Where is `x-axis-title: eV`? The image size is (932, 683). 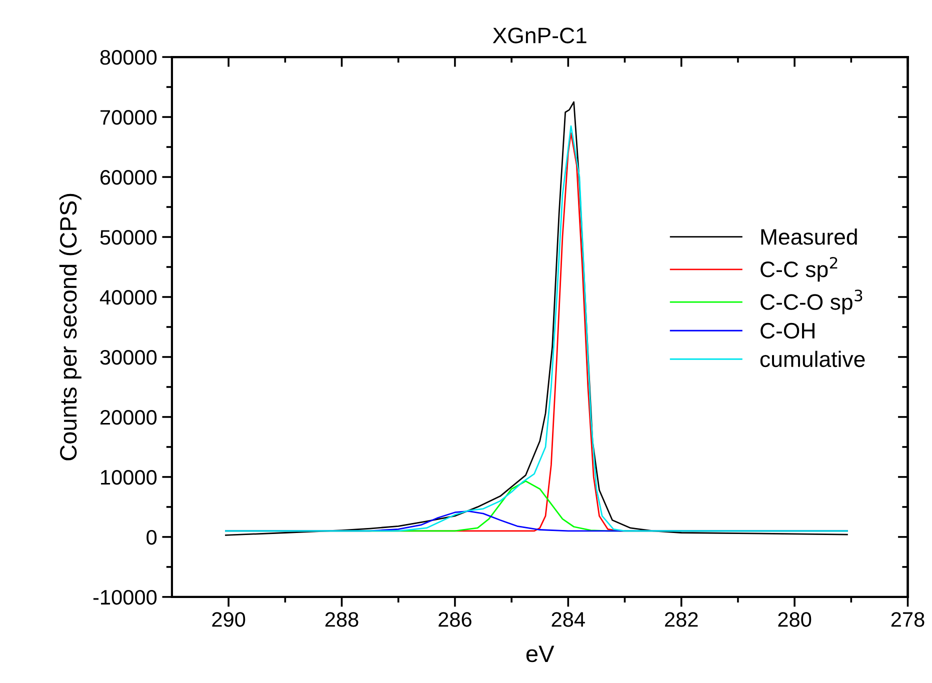 x-axis-title: eV is located at coordinates (540, 654).